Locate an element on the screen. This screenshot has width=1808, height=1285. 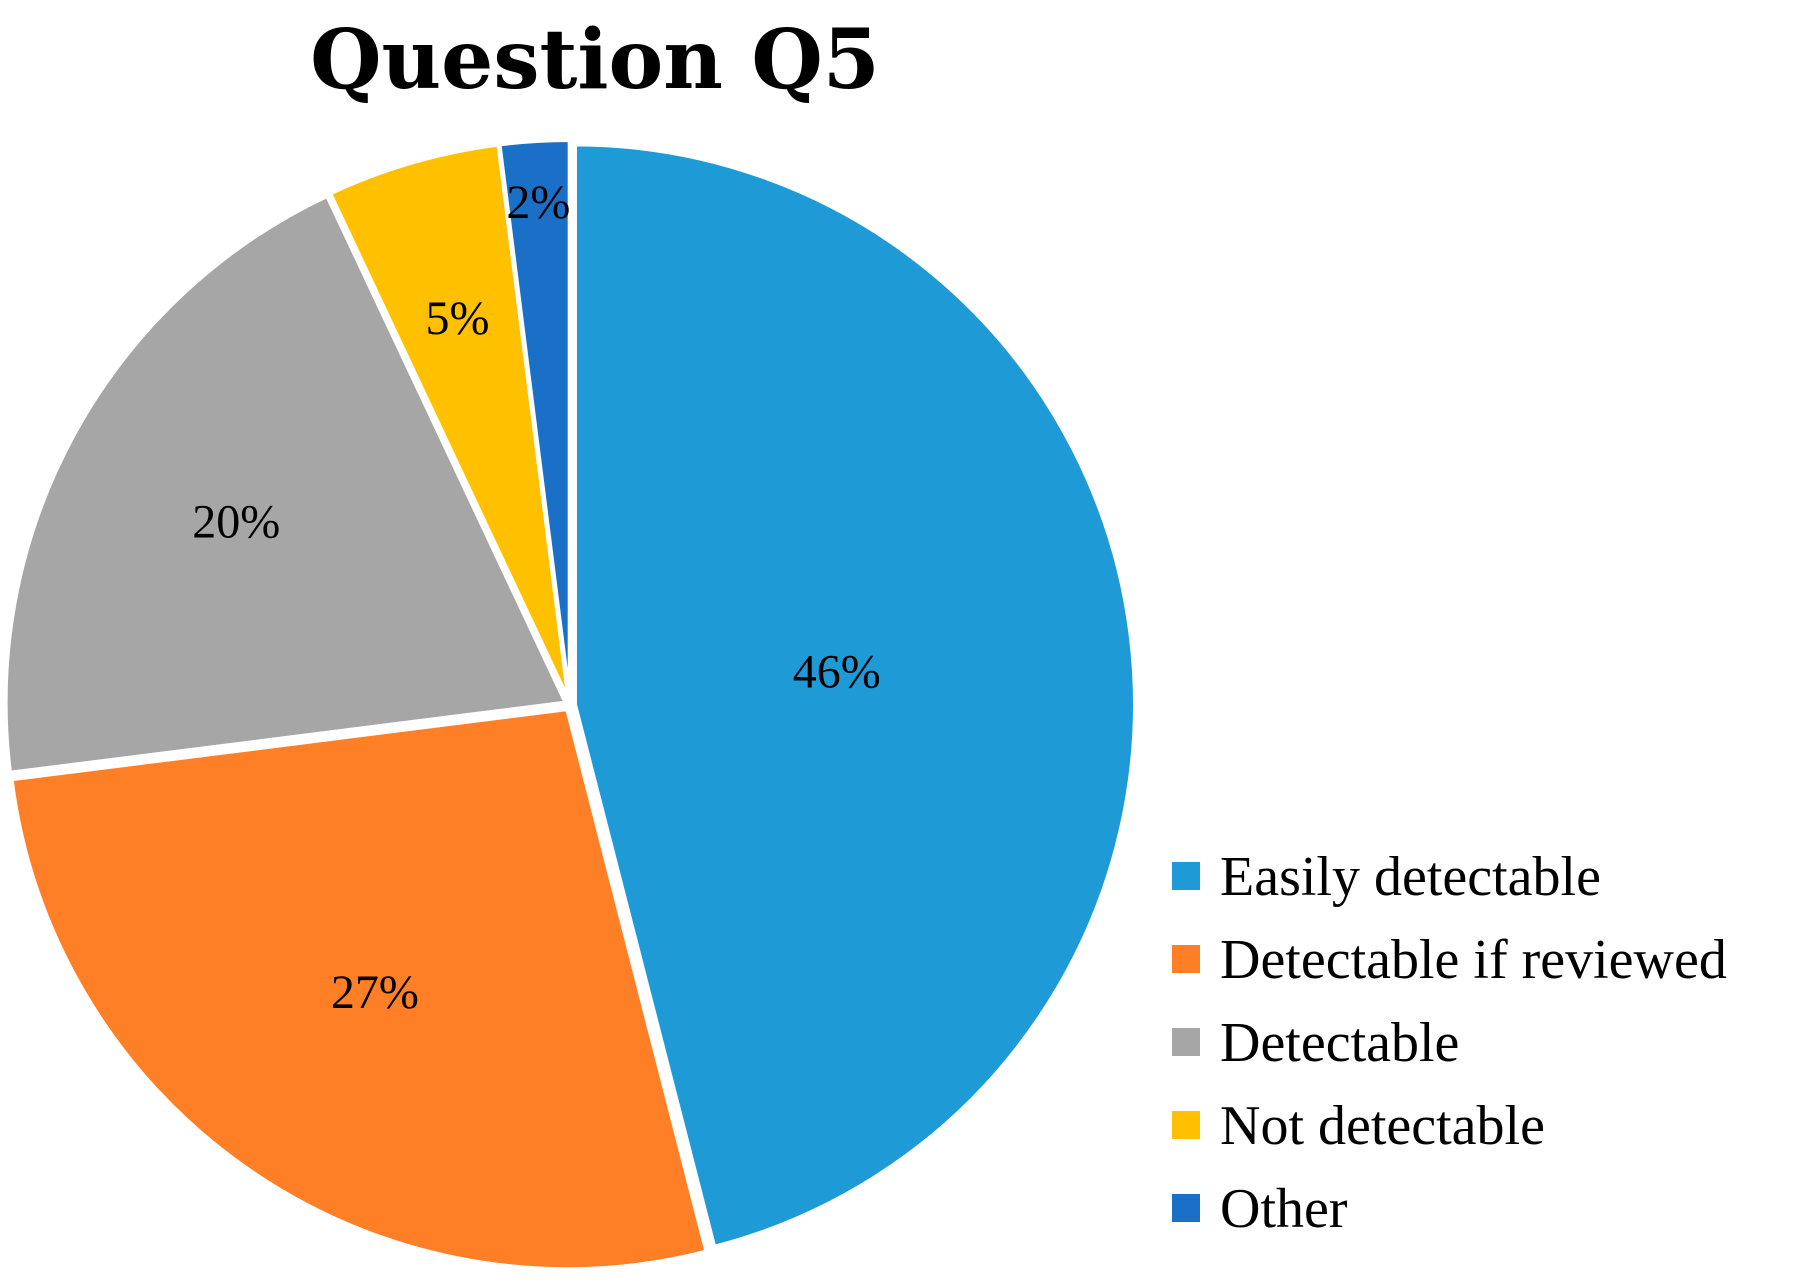
legend-item: Other is located at coordinates (1260, 1209).